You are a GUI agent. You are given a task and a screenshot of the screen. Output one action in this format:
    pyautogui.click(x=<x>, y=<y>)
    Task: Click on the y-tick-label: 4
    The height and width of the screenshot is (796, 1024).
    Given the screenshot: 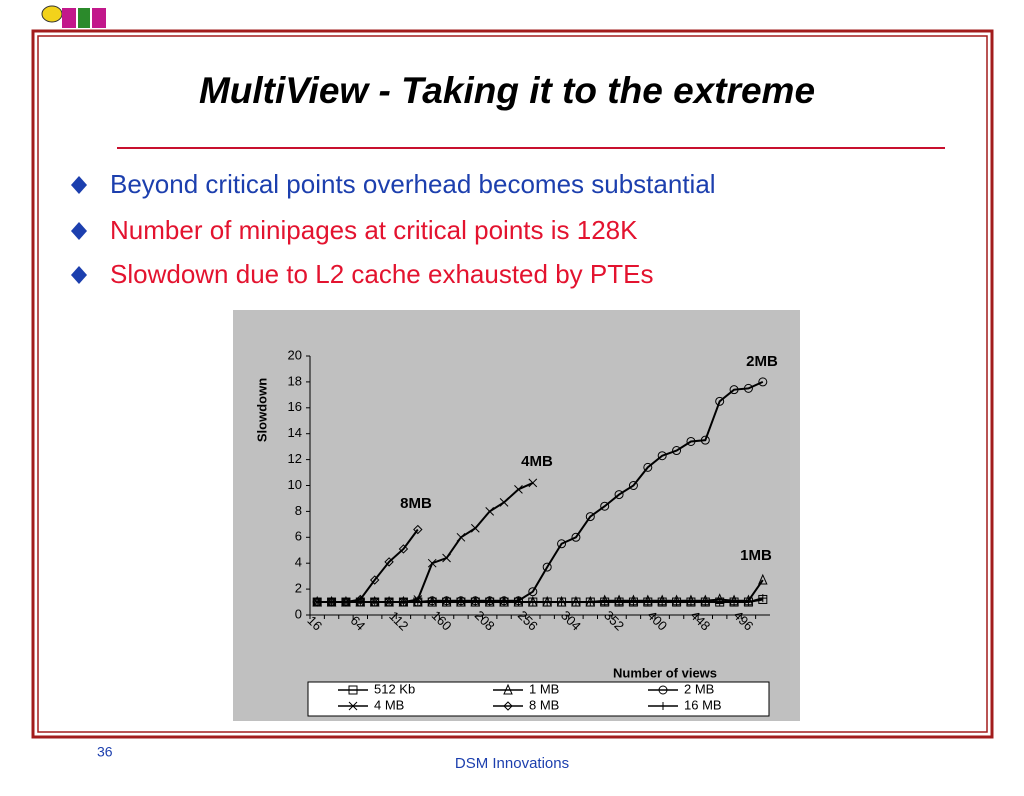 What is the action you would take?
    pyautogui.click(x=298, y=562)
    